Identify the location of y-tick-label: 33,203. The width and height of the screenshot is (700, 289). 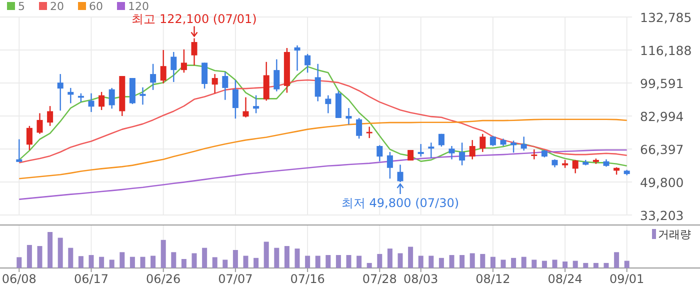
(662, 215).